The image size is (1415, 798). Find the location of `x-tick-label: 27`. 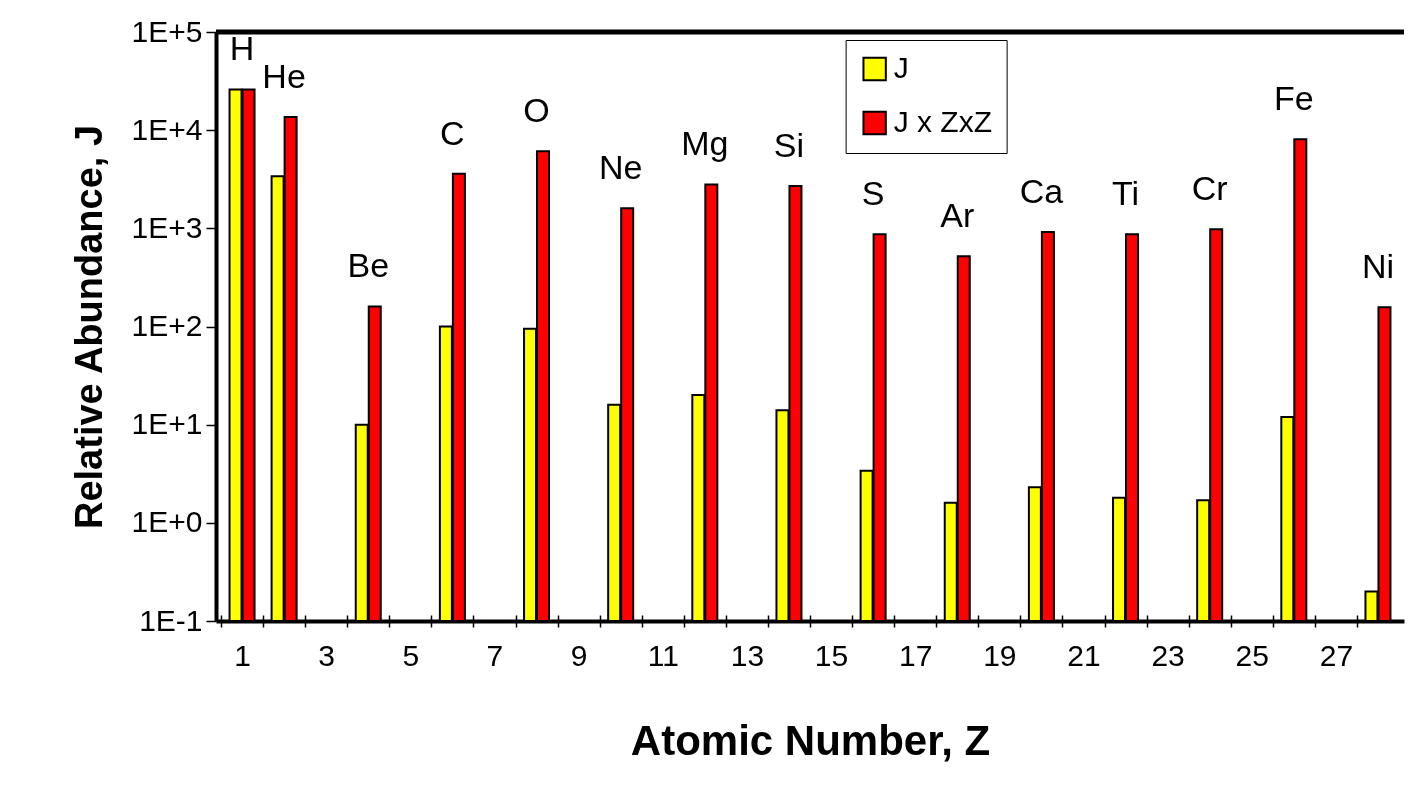

x-tick-label: 27 is located at coordinates (1336, 655).